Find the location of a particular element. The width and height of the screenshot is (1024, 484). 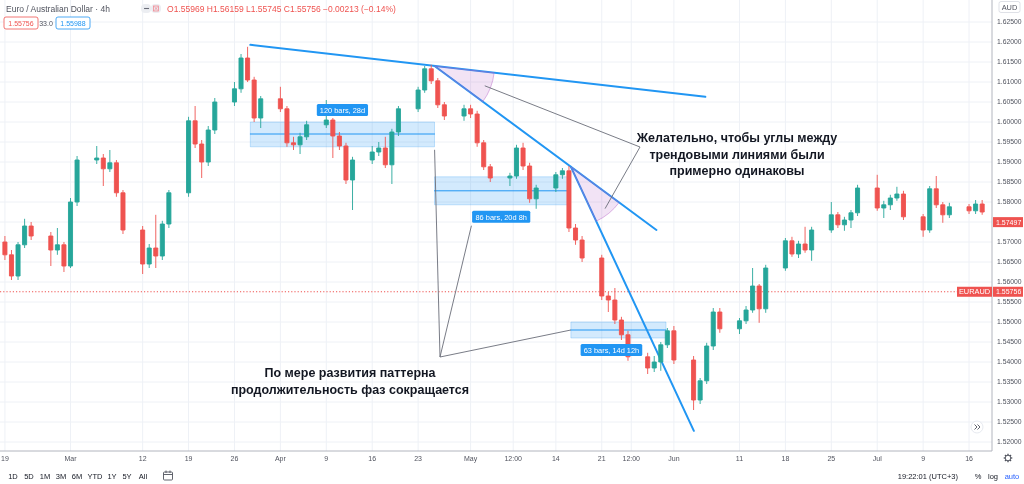

annotation: Желательно, чтобы углы между трендовыми линиями были примерно одинаковы is located at coordinates (736, 154).